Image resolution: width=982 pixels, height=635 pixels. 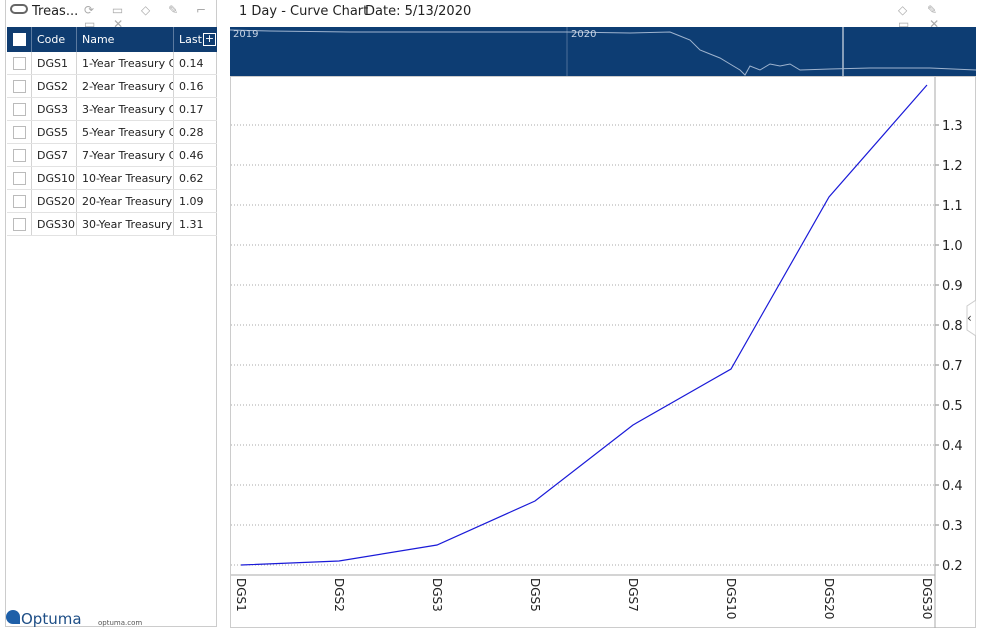 What do you see at coordinates (583, 34) in the screenshot?
I see `overview-label: 2020` at bounding box center [583, 34].